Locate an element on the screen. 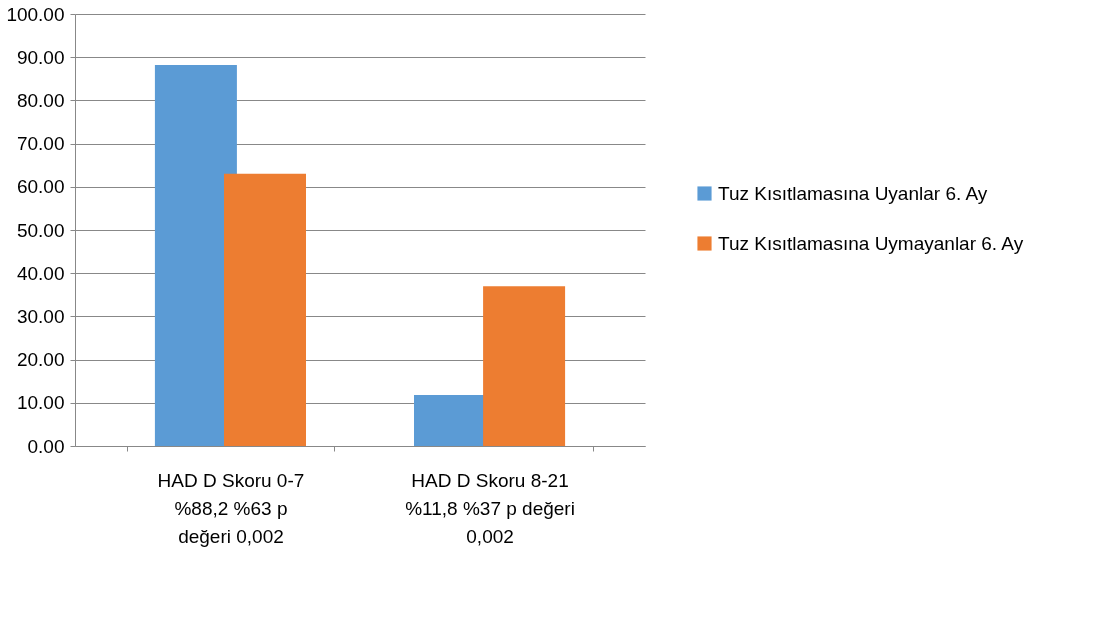  legend-label: Tuz Kısıtlamasına Uymayanlar 6. Ay is located at coordinates (871, 243).